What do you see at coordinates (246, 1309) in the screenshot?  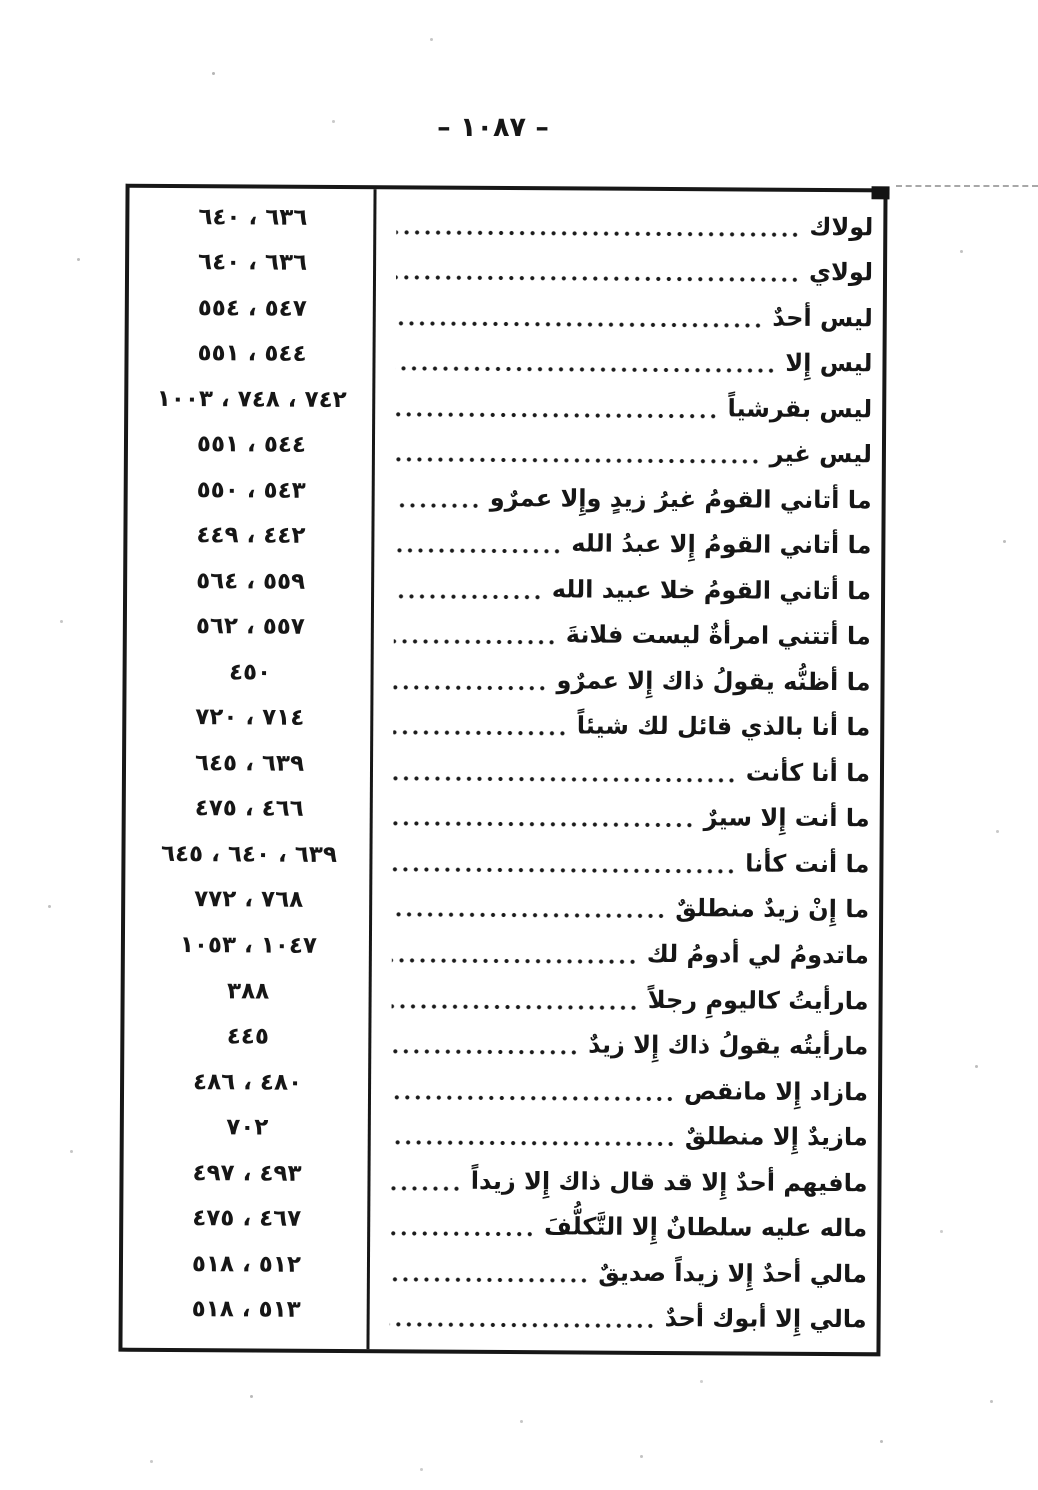 I see `page-numbers: ٥١٣ ، ٥١٨` at bounding box center [246, 1309].